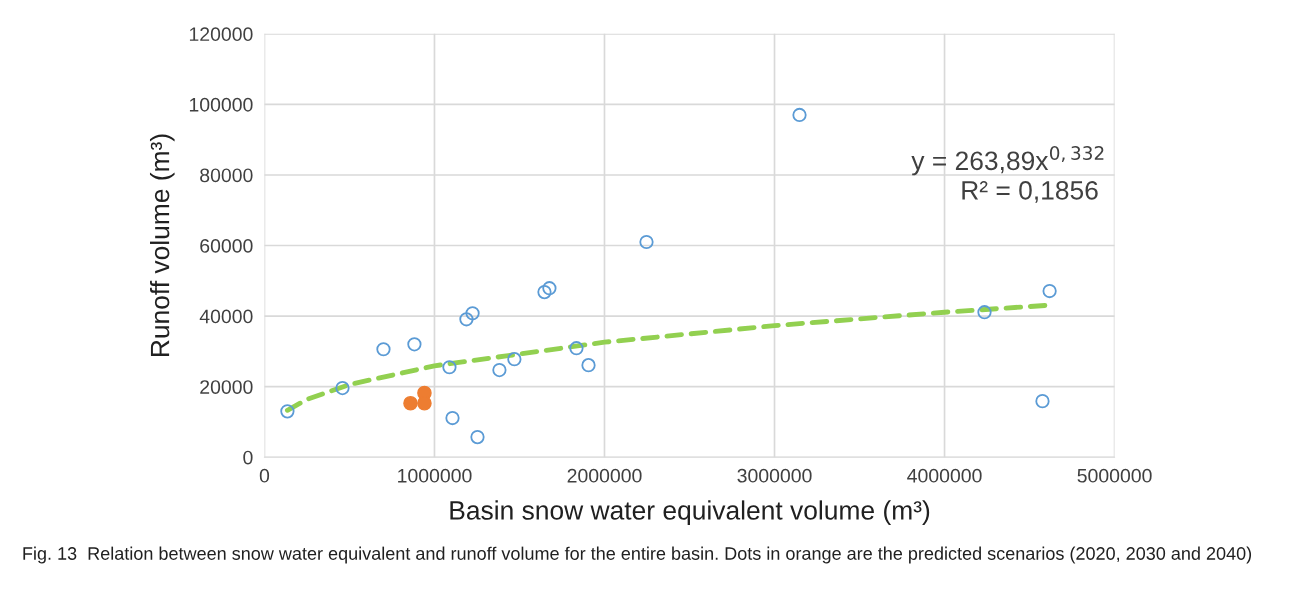 The height and width of the screenshot is (604, 1290). Describe the element at coordinates (435, 475) in the screenshot. I see `x-tick-label: 1000000` at that location.